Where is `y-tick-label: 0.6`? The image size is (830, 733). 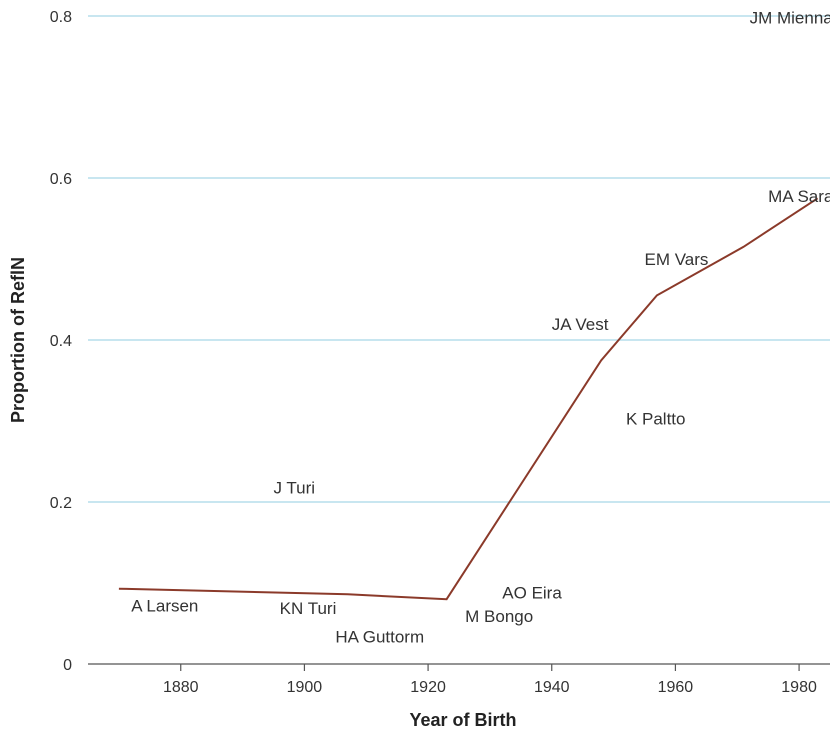
y-tick-label: 0.6 is located at coordinates (61, 179).